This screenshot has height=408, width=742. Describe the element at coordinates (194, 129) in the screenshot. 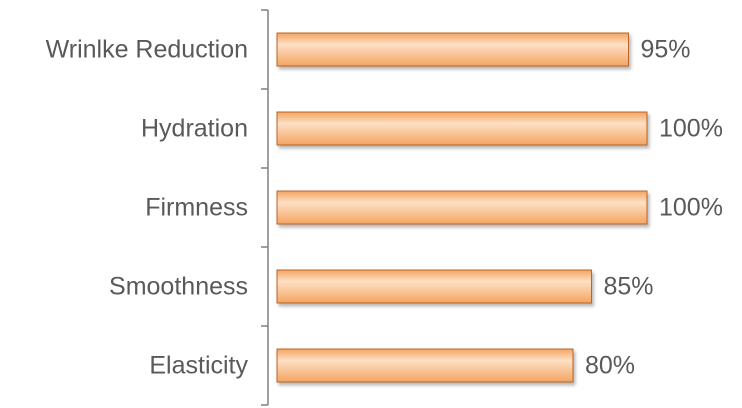

I see `category-label: Hydration` at that location.